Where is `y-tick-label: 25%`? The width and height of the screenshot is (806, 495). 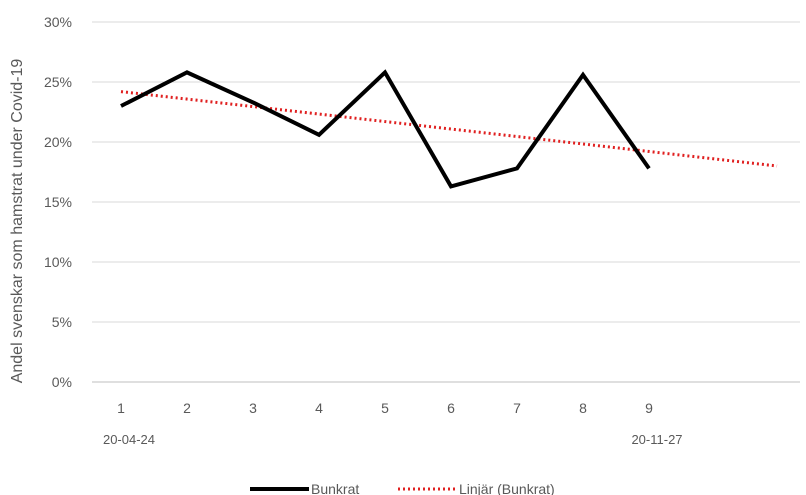
y-tick-label: 25% is located at coordinates (58, 82).